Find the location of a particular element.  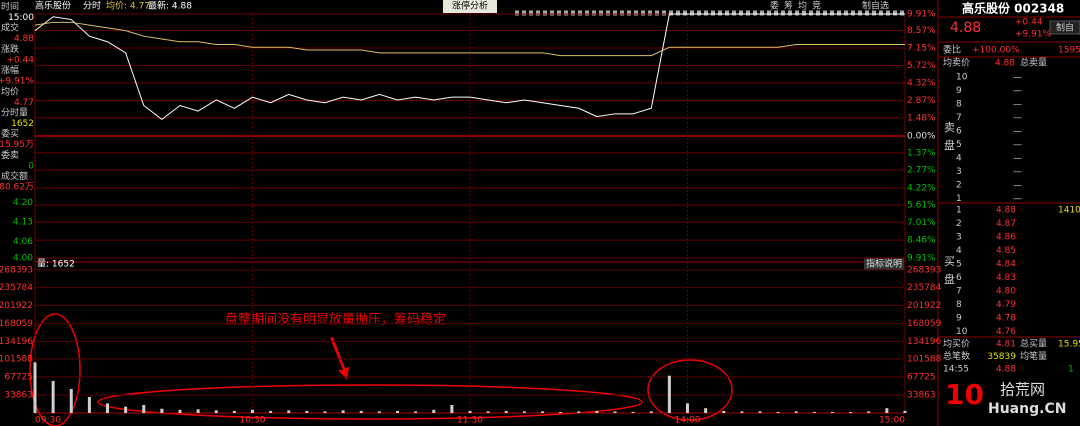

info-value: +9.91% is located at coordinates (17, 82).